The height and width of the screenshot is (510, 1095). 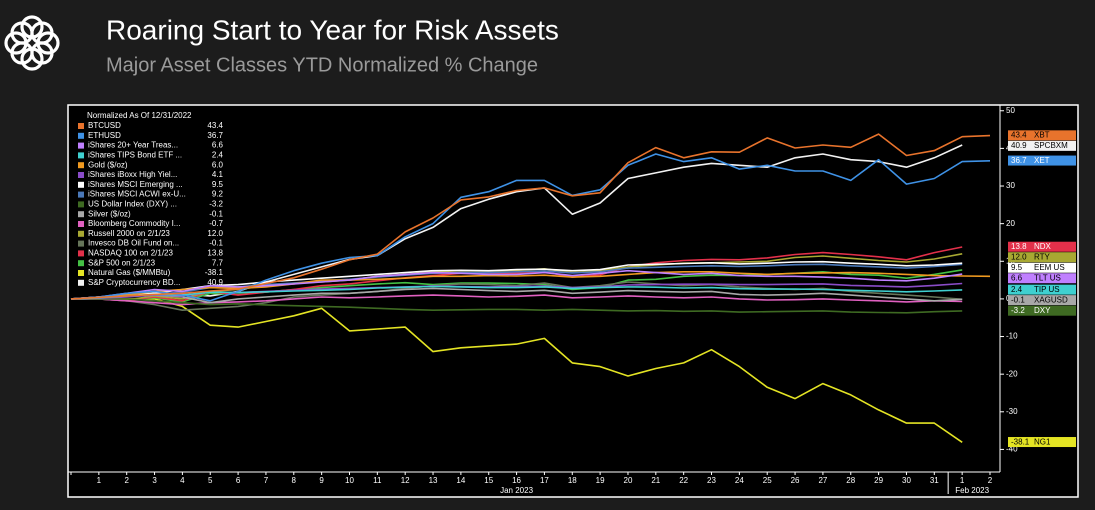 What do you see at coordinates (321, 480) in the screenshot?
I see `x-tick-label: 9` at bounding box center [321, 480].